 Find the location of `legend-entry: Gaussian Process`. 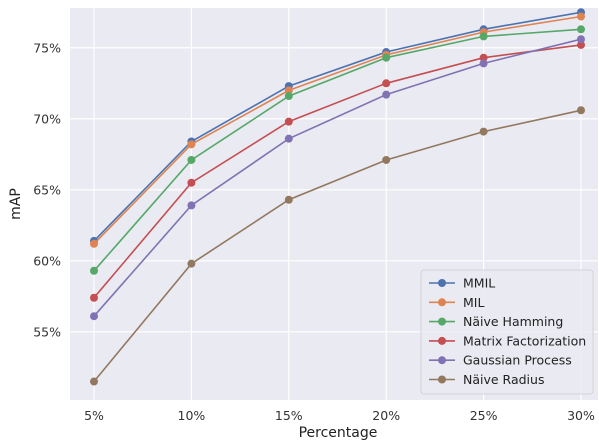

legend-entry: Gaussian Process is located at coordinates (500, 360).